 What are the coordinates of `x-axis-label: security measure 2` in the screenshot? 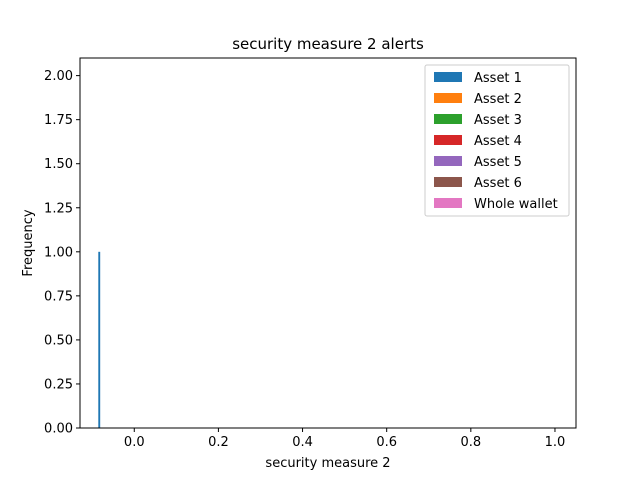 It's located at (327, 463).